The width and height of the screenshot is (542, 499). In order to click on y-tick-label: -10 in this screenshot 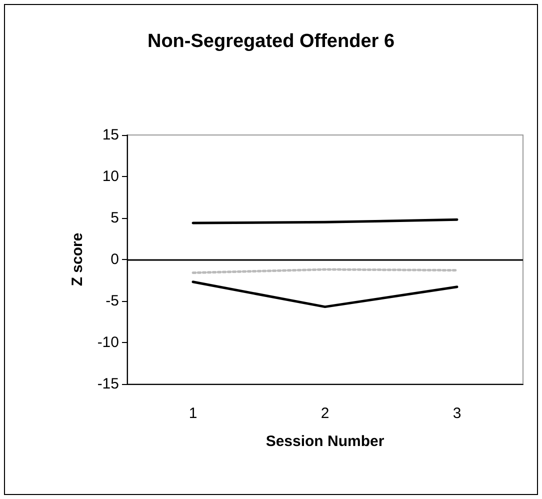, I will do `click(108, 342)`.